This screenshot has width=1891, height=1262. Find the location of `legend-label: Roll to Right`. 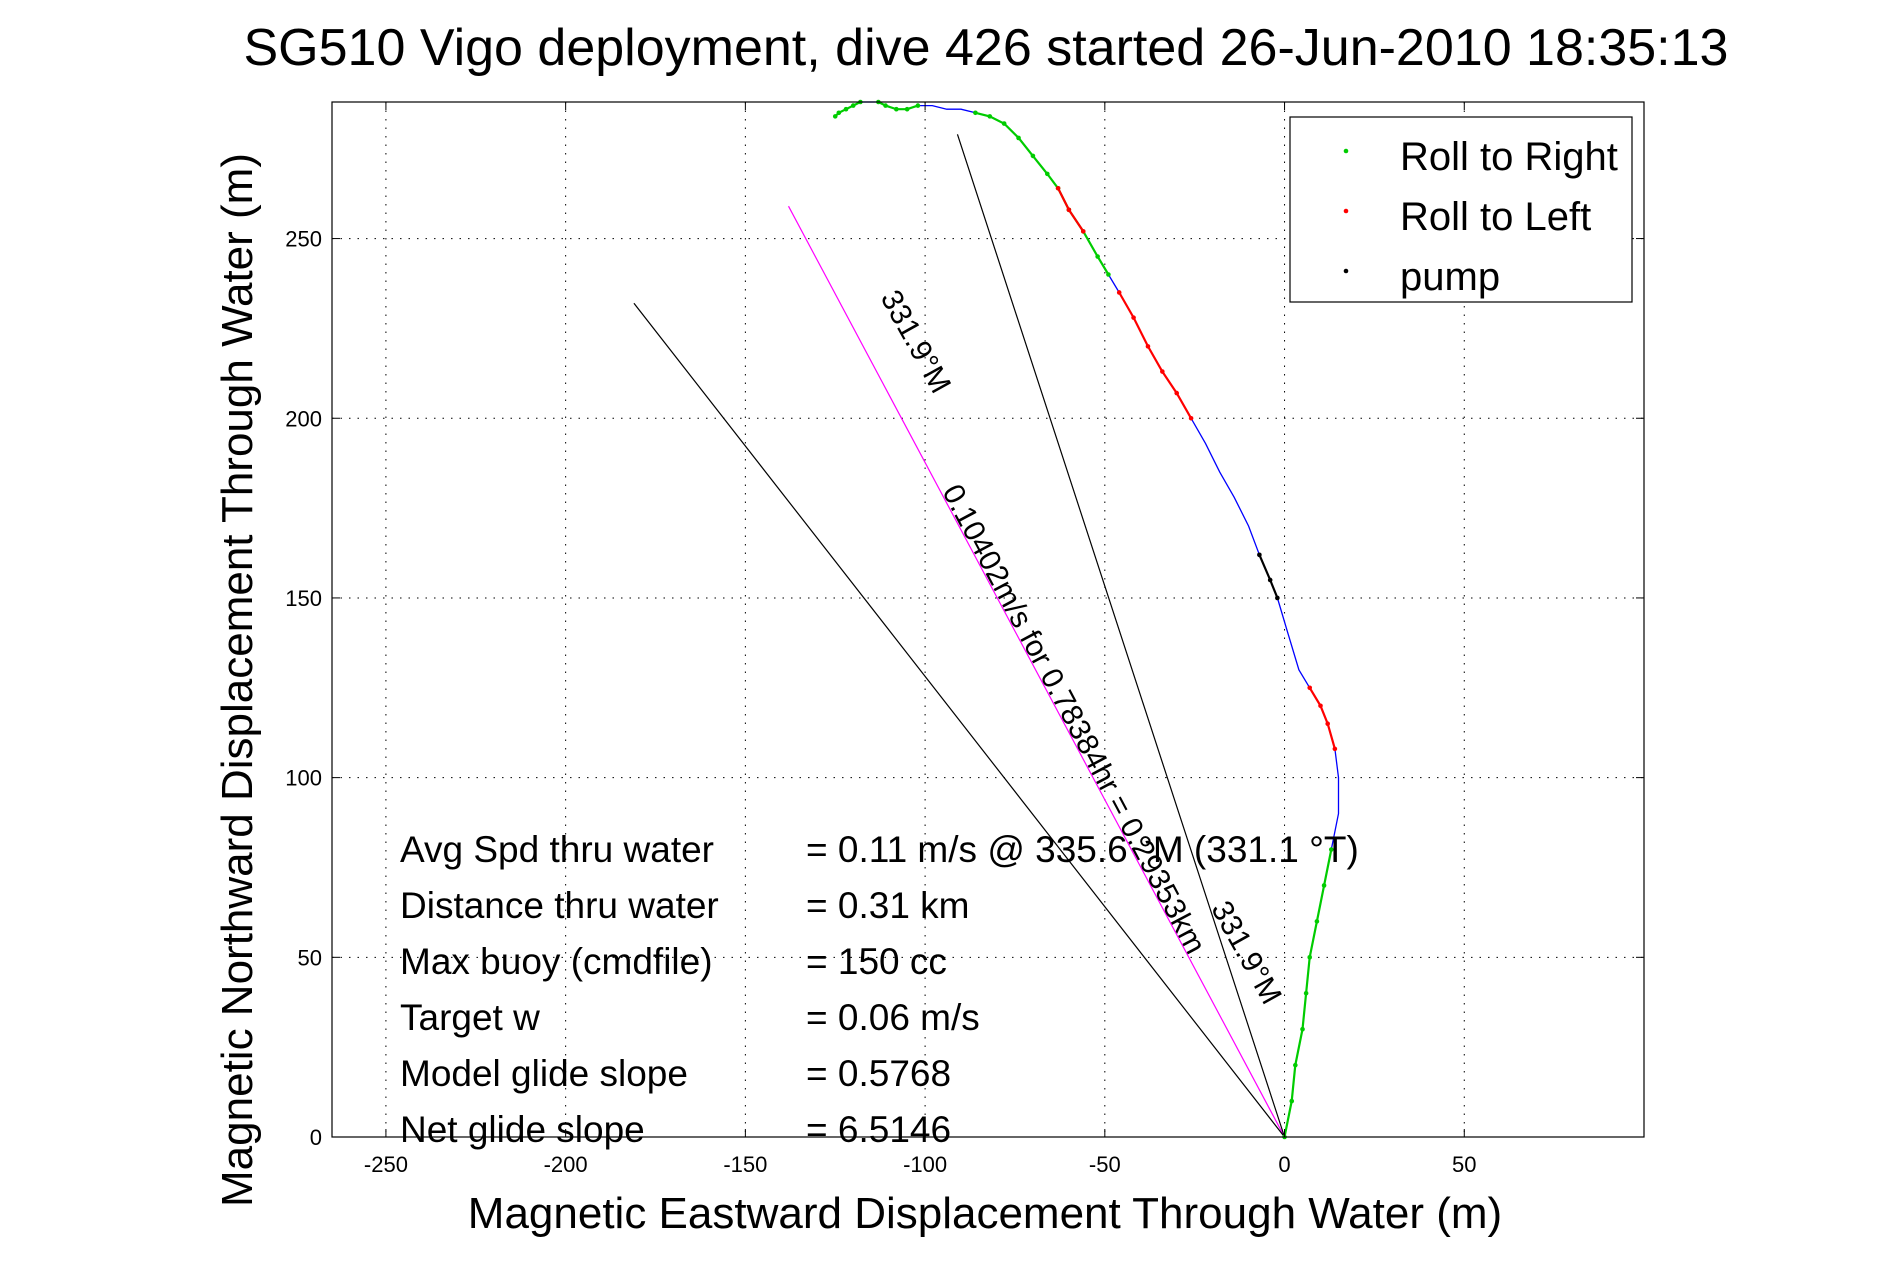

legend-label: Roll to Right is located at coordinates (1509, 157).